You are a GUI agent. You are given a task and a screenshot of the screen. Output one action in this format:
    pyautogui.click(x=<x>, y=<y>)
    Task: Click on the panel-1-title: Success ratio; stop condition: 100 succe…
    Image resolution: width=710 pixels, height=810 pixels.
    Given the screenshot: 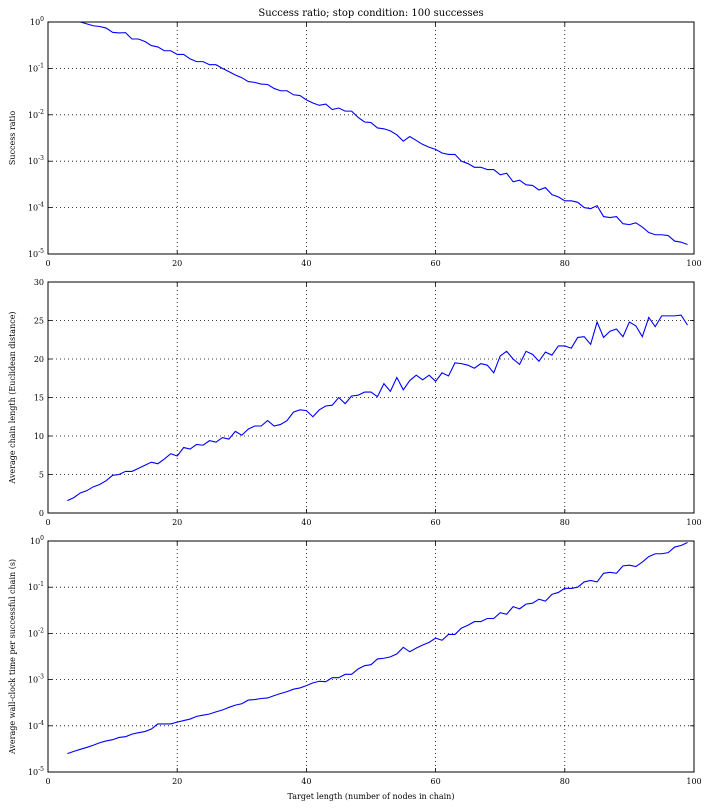 What is the action you would take?
    pyautogui.click(x=370, y=13)
    